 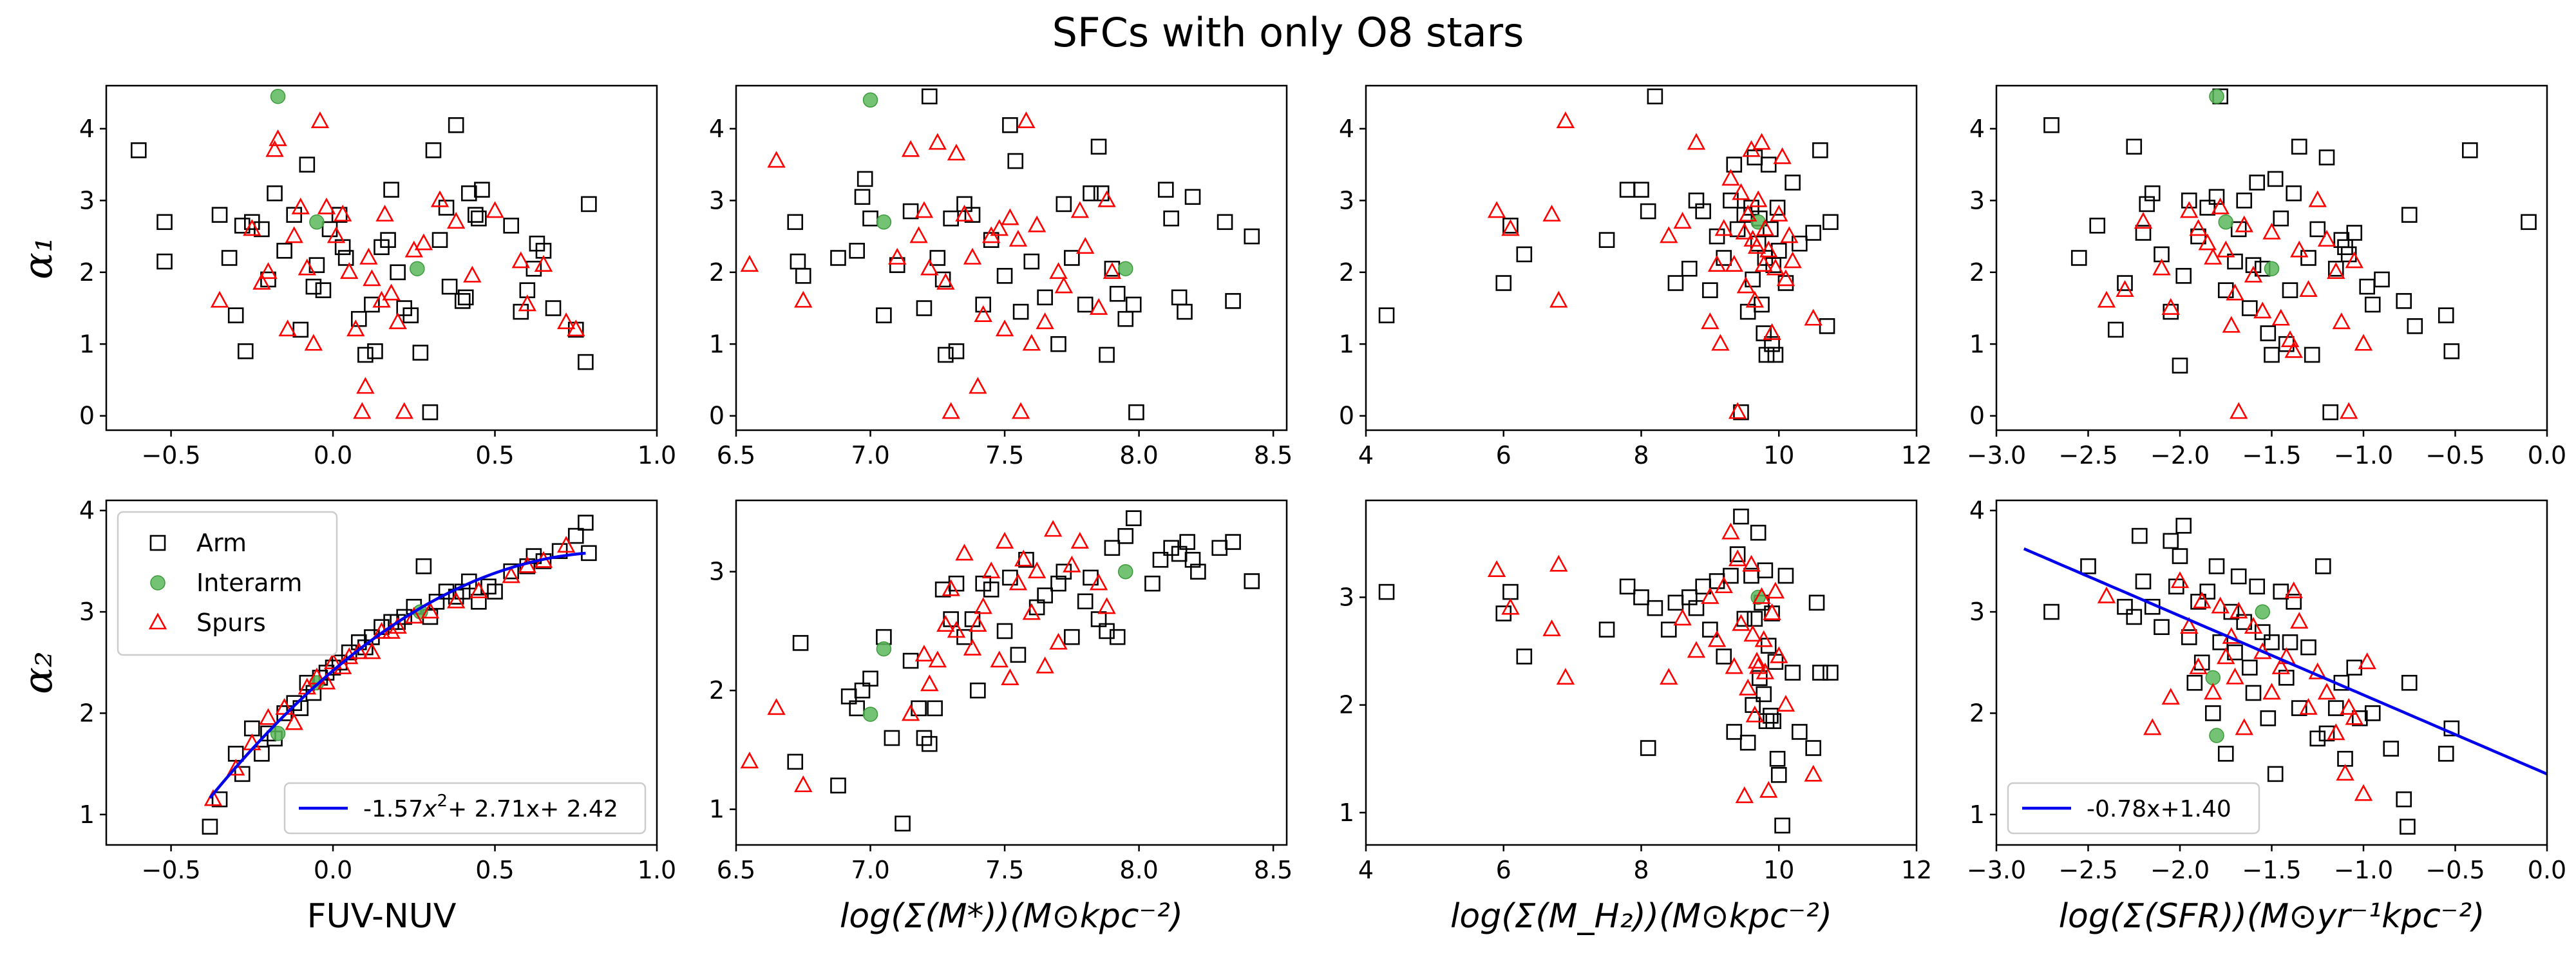 I want to click on fit-eq-rest: + 2.71x+ 2.42, so click(x=533, y=809).